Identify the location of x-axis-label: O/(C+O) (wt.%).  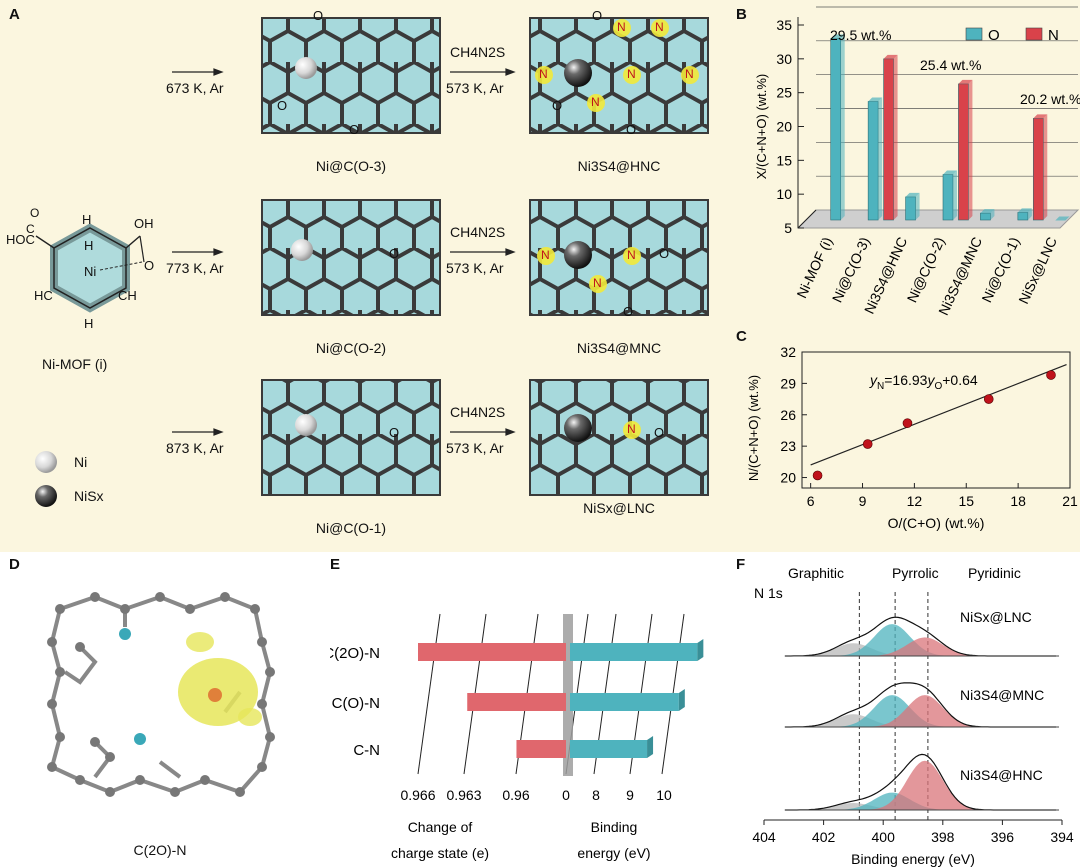
(936, 523).